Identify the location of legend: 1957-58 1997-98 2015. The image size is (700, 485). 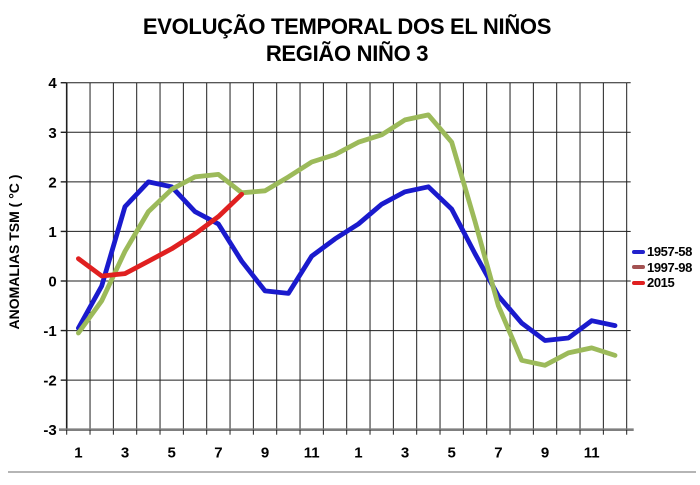
(662, 267).